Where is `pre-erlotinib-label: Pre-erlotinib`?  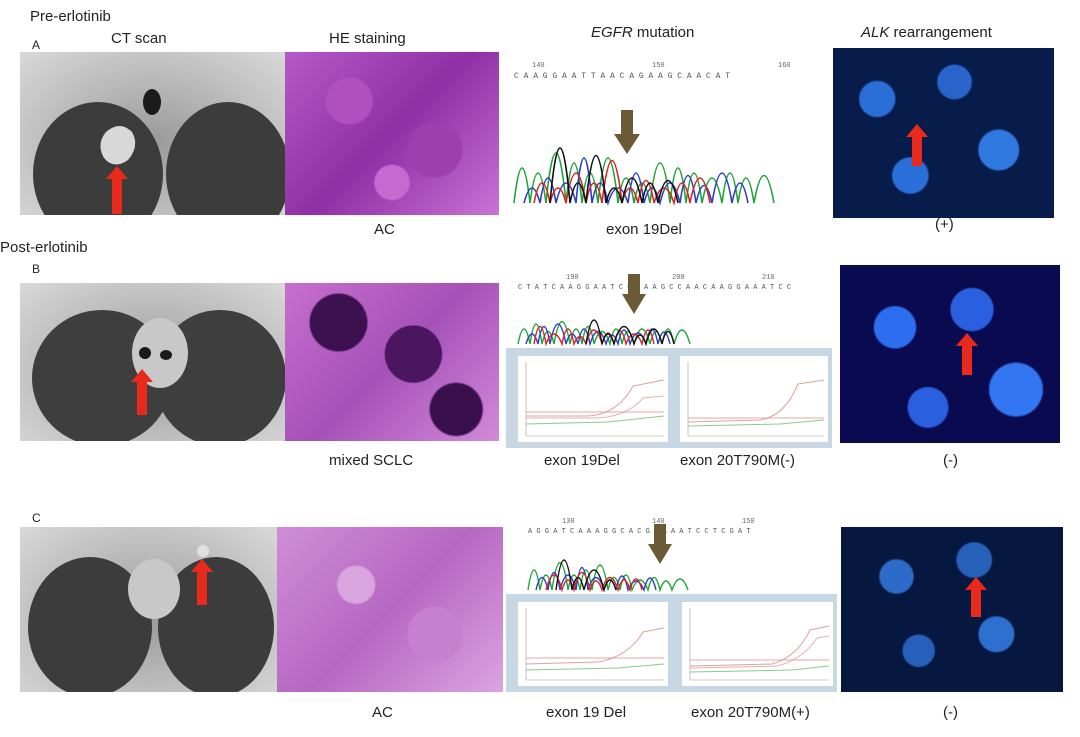
pre-erlotinib-label: Pre-erlotinib is located at coordinates (70, 16).